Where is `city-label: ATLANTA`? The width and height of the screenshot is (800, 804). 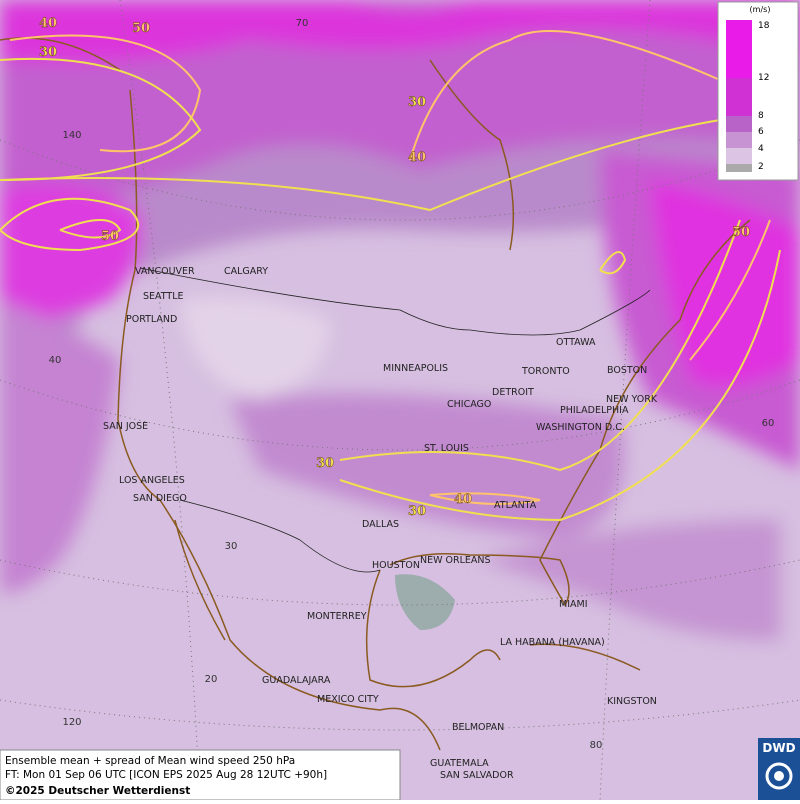 city-label: ATLANTA is located at coordinates (515, 505).